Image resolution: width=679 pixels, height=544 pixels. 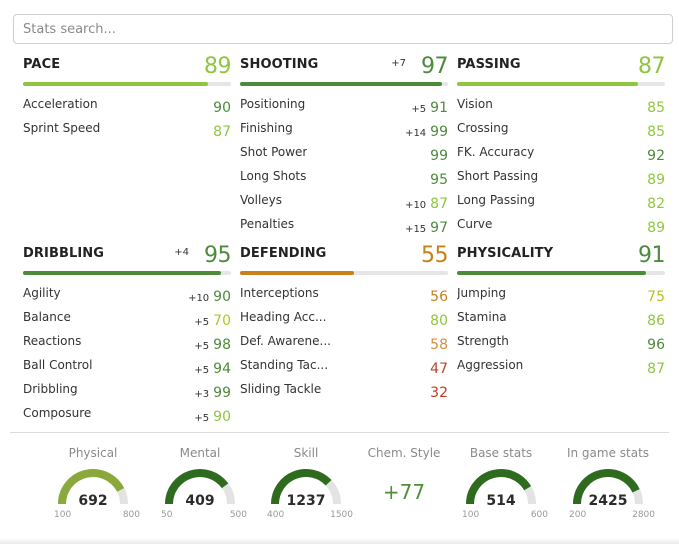 I want to click on stat-value-group: +15 97, so click(x=426, y=226).